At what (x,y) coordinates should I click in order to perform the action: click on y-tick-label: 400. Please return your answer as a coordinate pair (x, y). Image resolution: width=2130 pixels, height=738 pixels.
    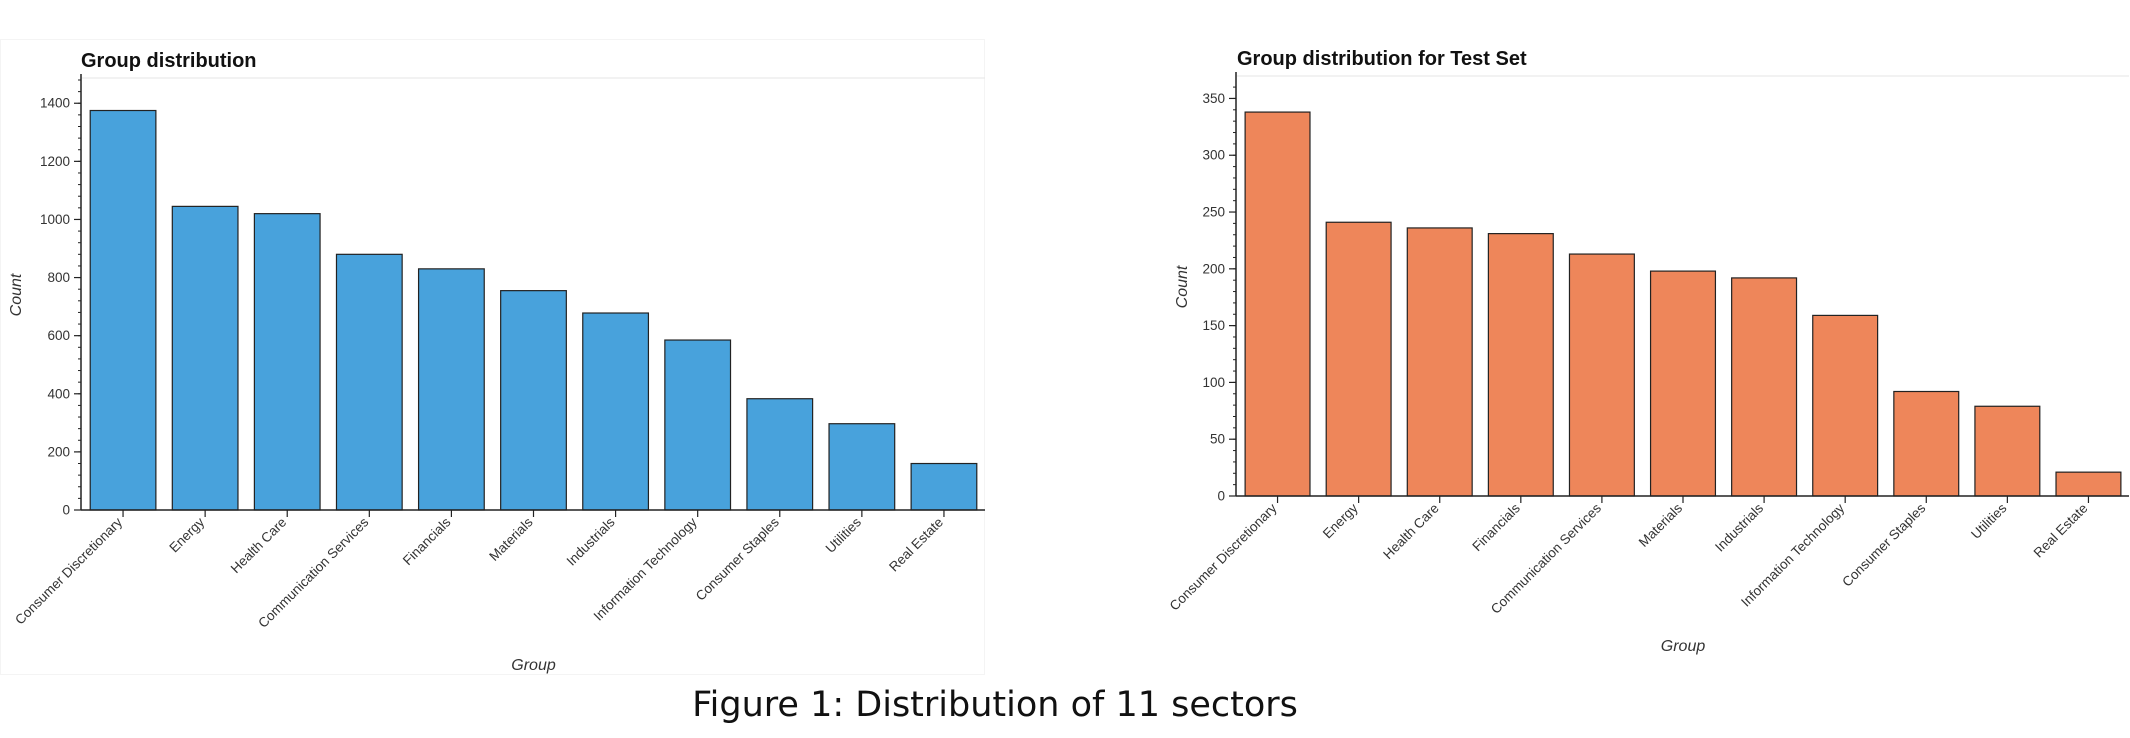
    Looking at the image, I should click on (58, 393).